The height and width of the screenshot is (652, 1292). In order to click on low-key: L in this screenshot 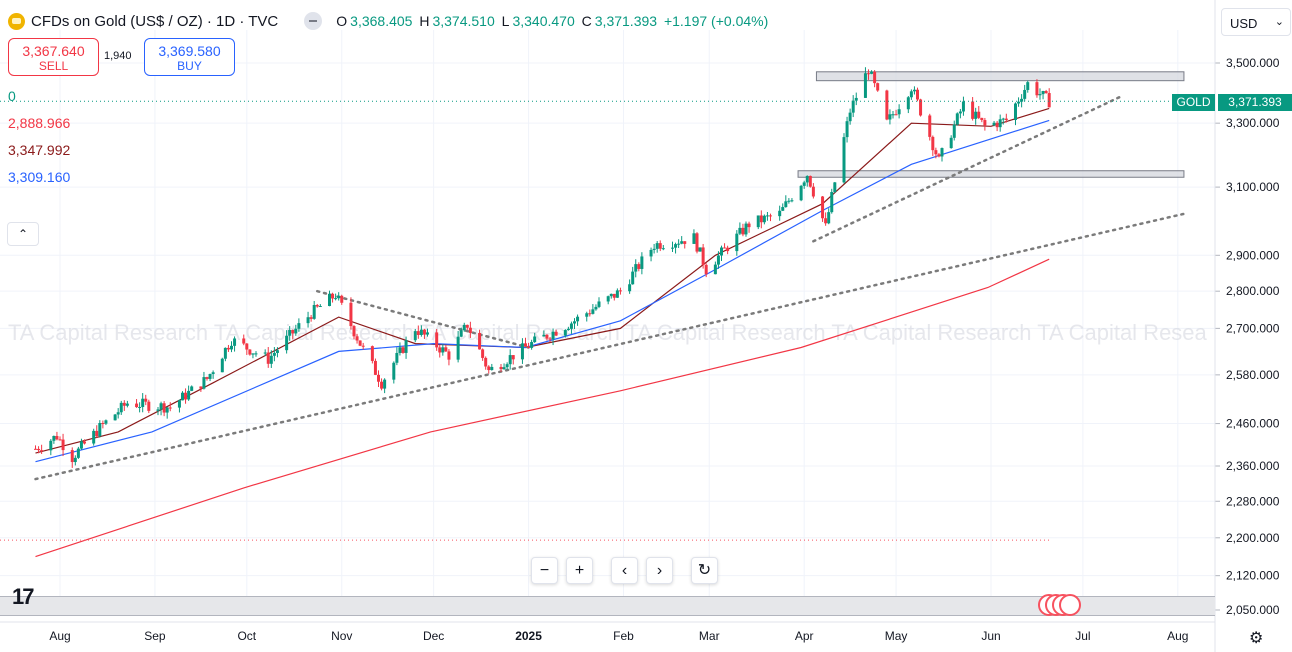, I will do `click(505, 21)`.